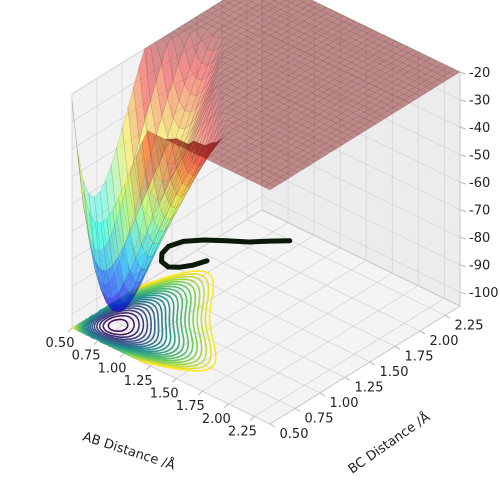 This screenshot has width=500, height=500. I want to click on y-tick-mark, so click(422, 332).